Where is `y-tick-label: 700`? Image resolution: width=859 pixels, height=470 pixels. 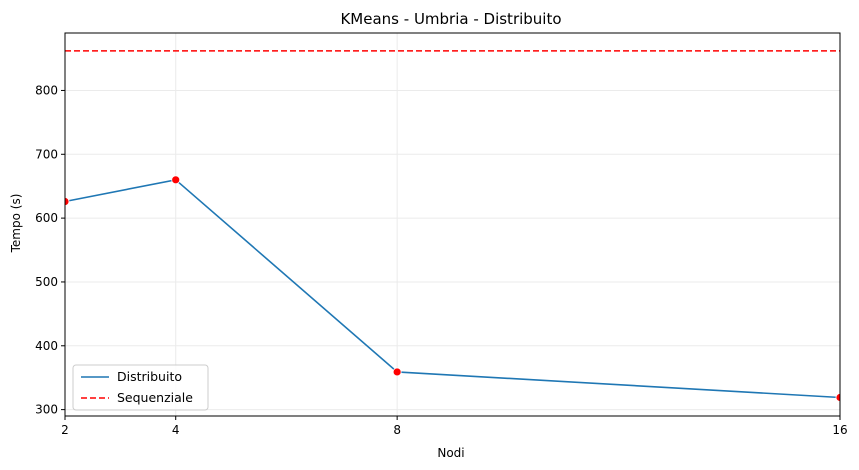 y-tick-label: 700 is located at coordinates (46, 154).